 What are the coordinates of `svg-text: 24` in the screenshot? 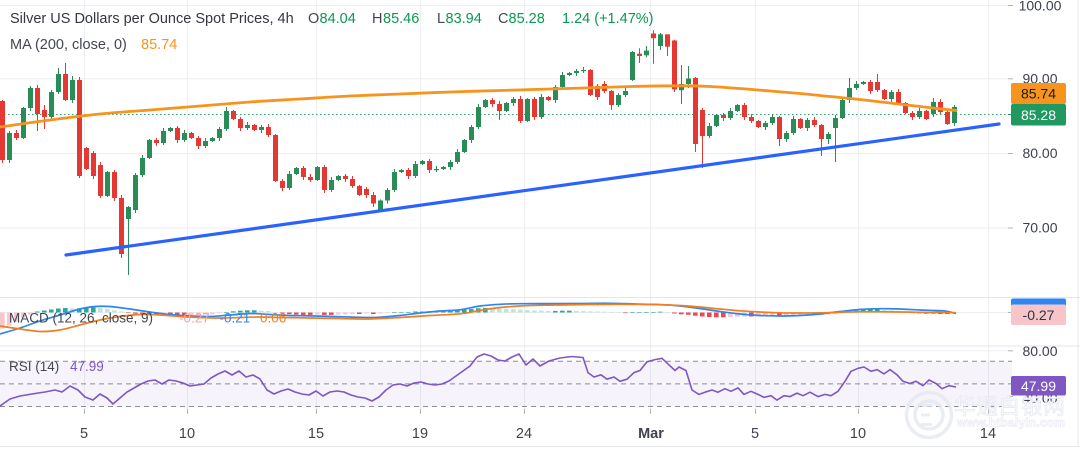 It's located at (524, 434).